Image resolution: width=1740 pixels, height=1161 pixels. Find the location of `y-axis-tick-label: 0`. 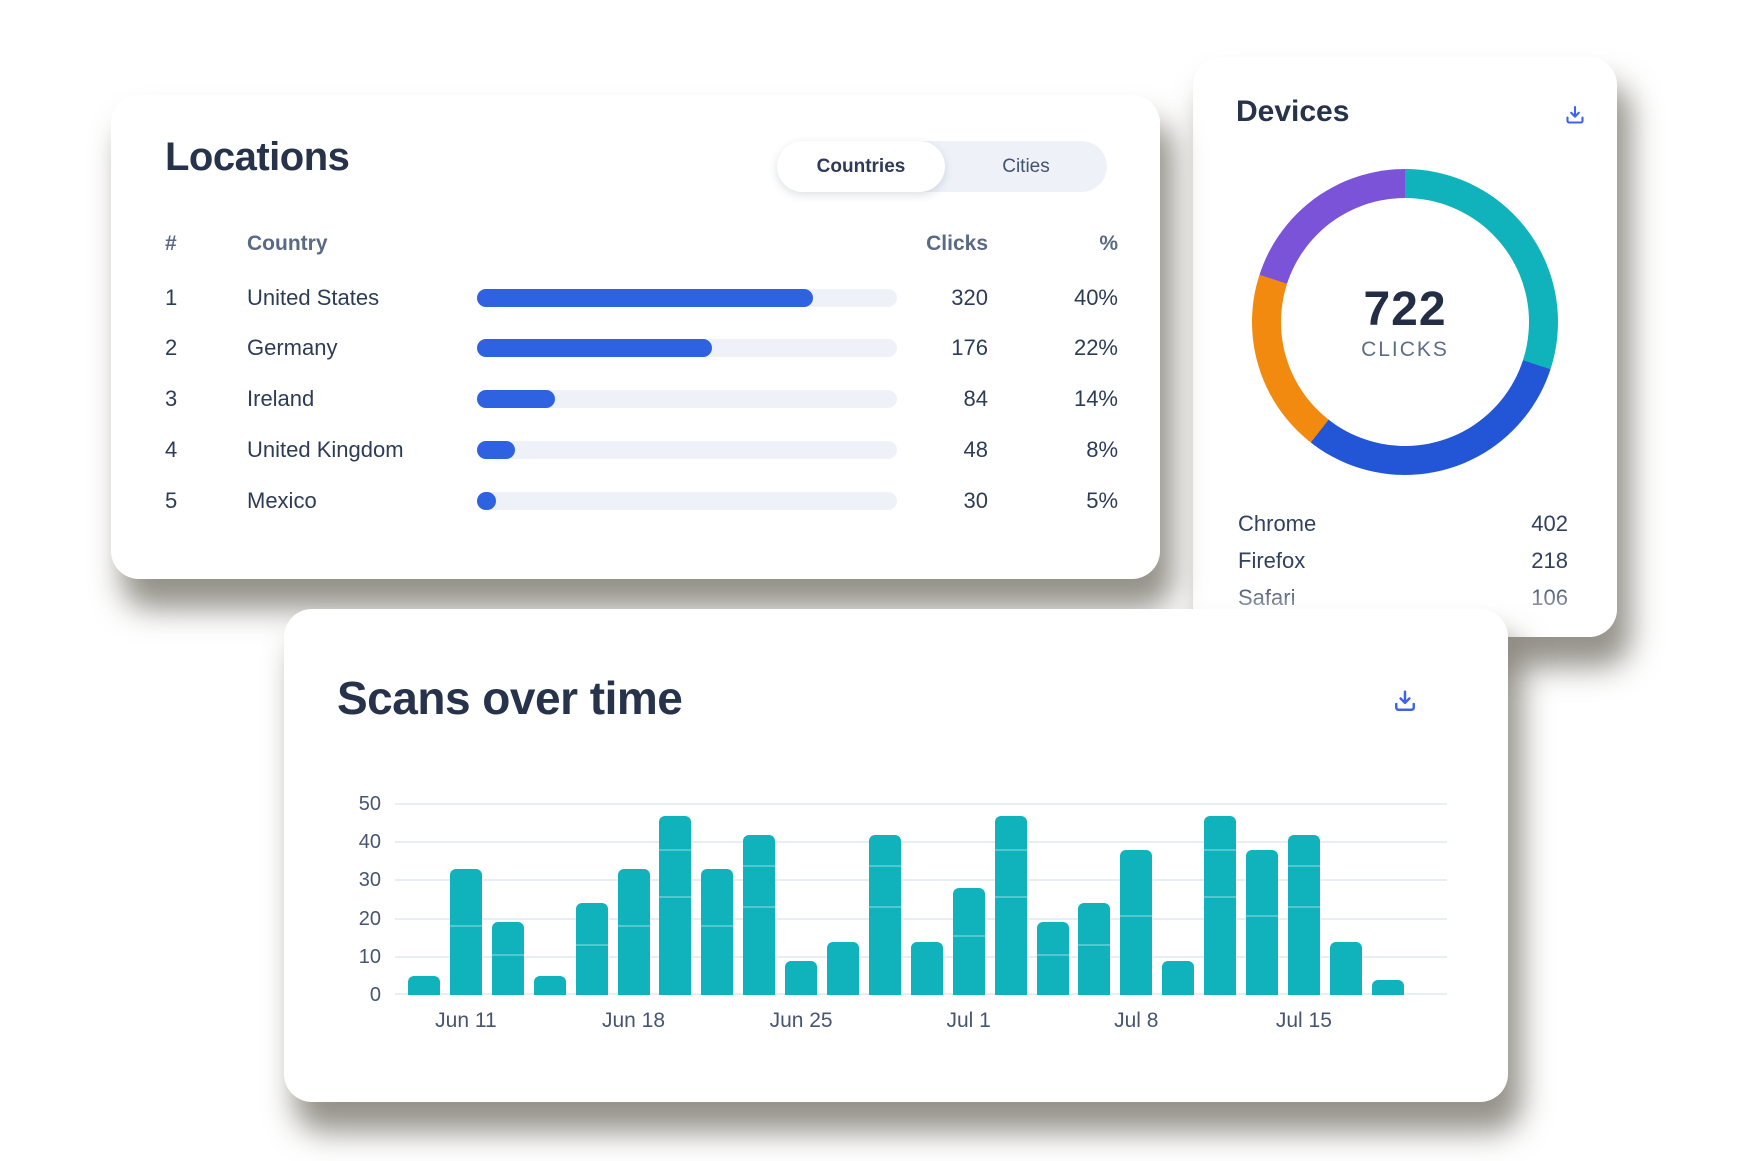

y-axis-tick-label: 0 is located at coordinates (375, 995).